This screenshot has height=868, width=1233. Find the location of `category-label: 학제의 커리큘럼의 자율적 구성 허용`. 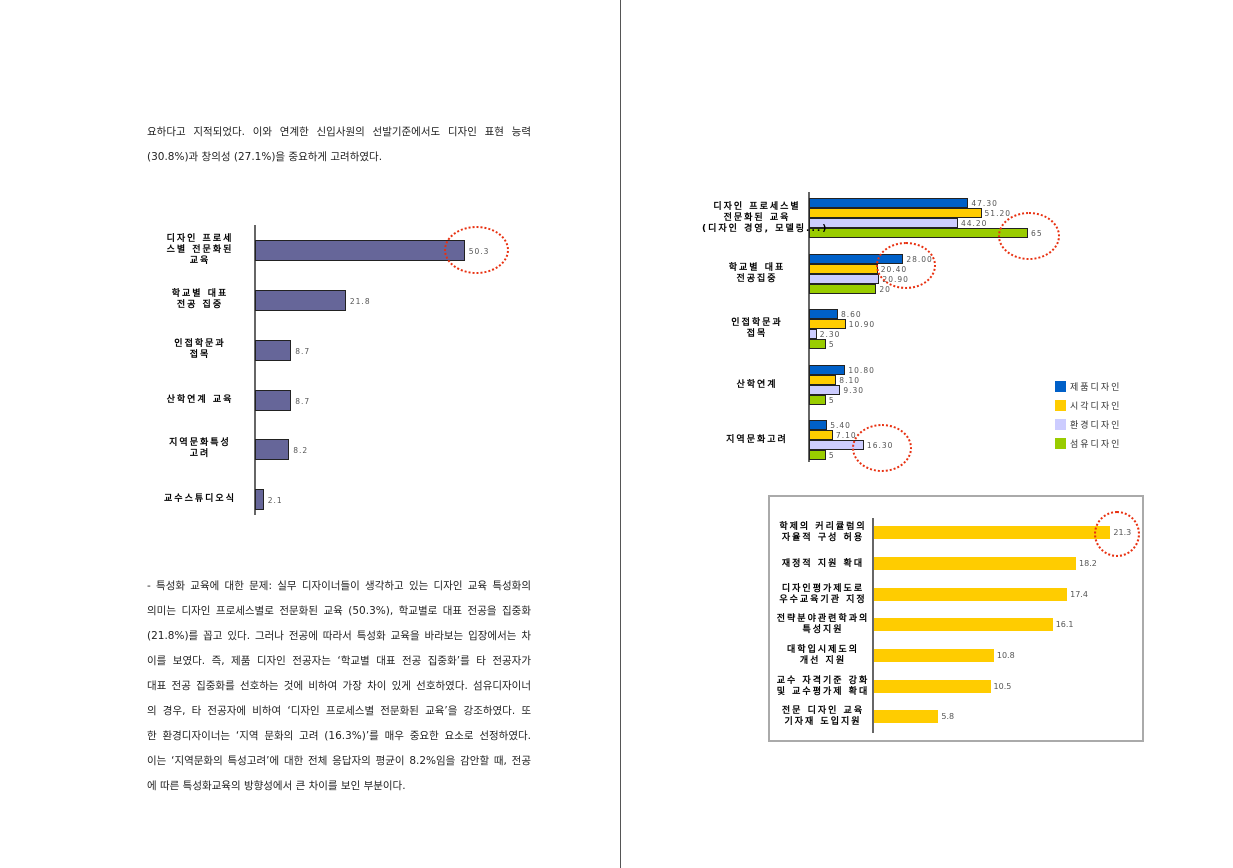

category-label: 학제의 커리큘럼의 자율적 구성 허용 is located at coordinates (823, 533).